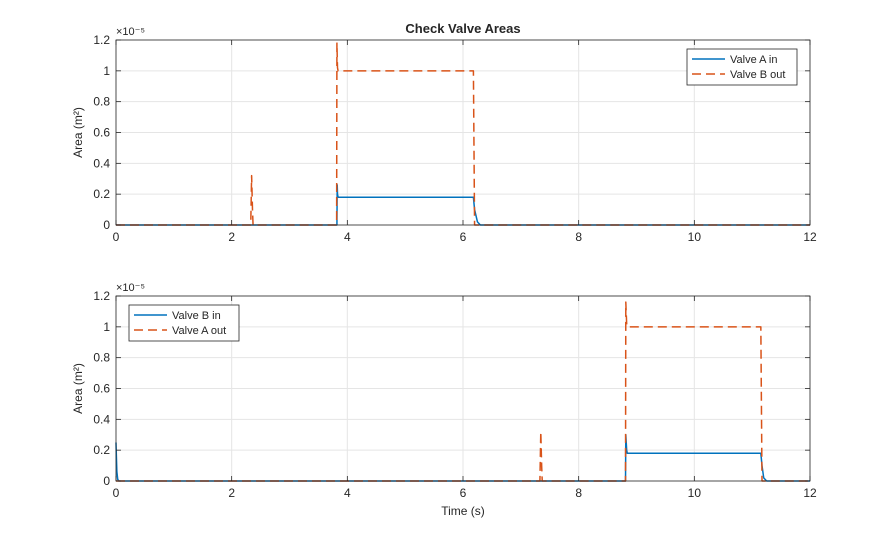  Describe the element at coordinates (199, 331) in the screenshot. I see `legend-label: Valve A out` at that location.